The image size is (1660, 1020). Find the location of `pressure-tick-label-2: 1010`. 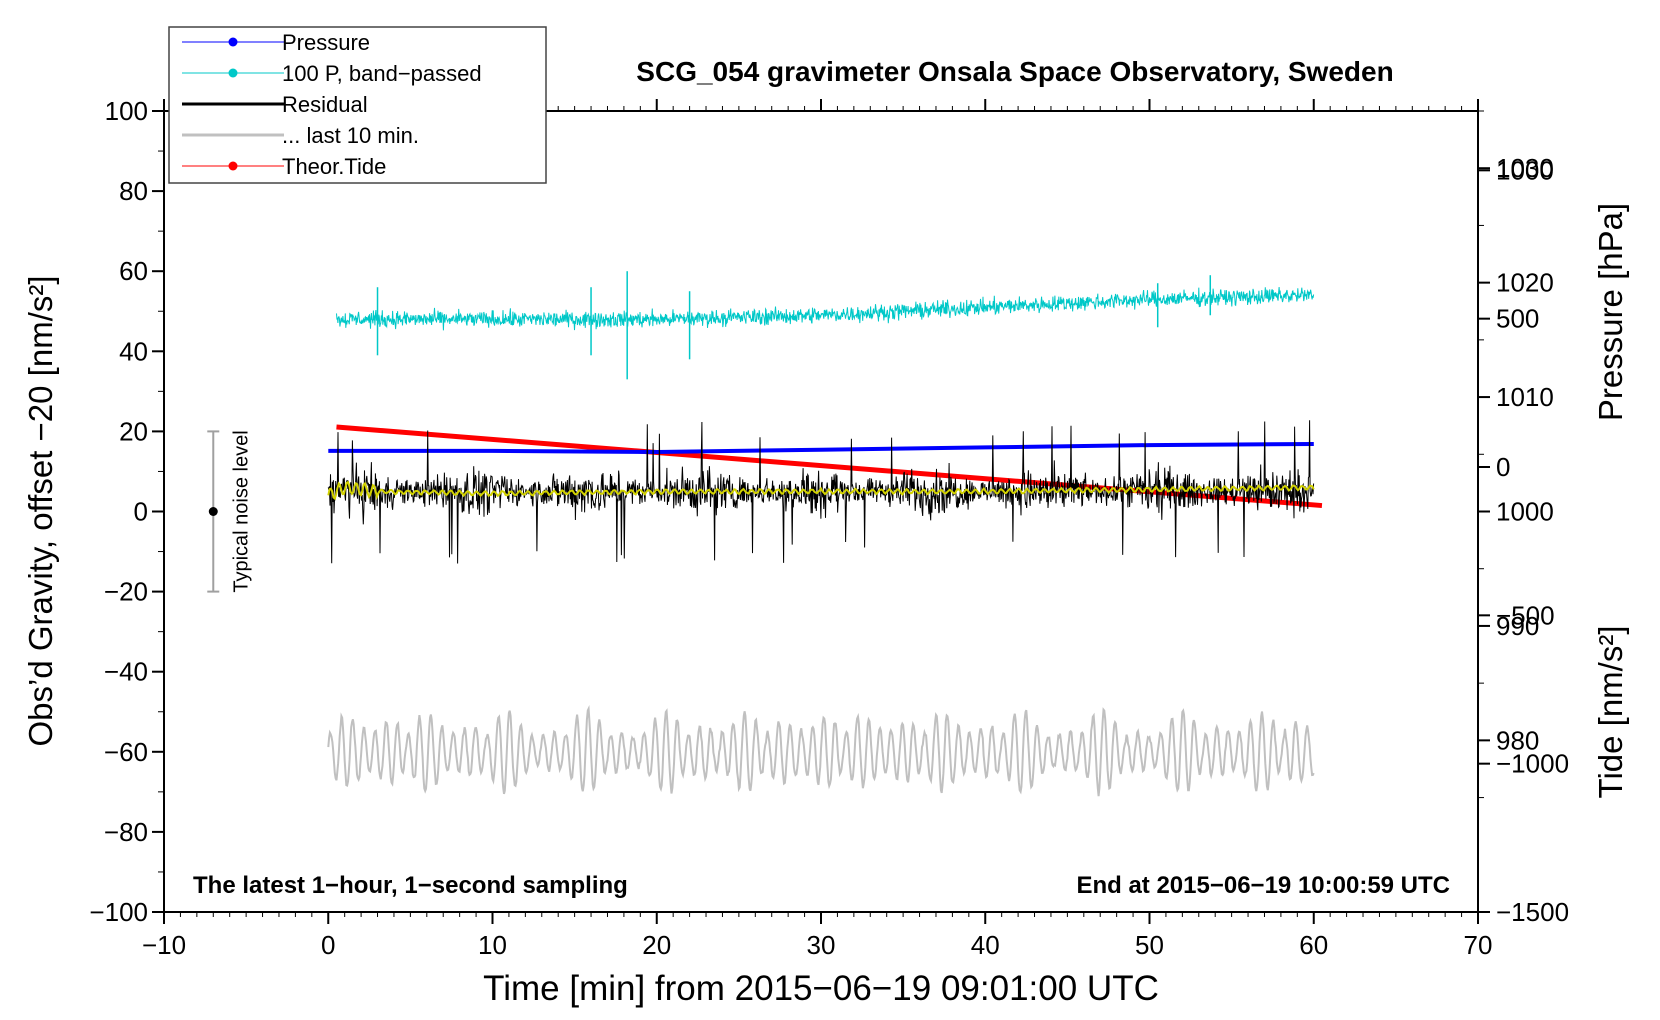

pressure-tick-label-2: 1010 is located at coordinates (1525, 397).